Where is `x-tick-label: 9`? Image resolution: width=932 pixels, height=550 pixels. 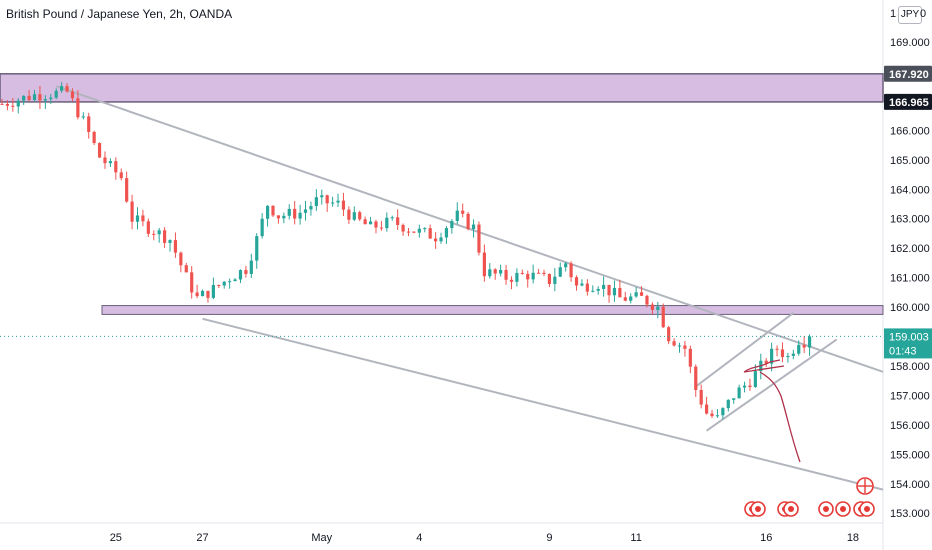
x-tick-label: 9 is located at coordinates (549, 538).